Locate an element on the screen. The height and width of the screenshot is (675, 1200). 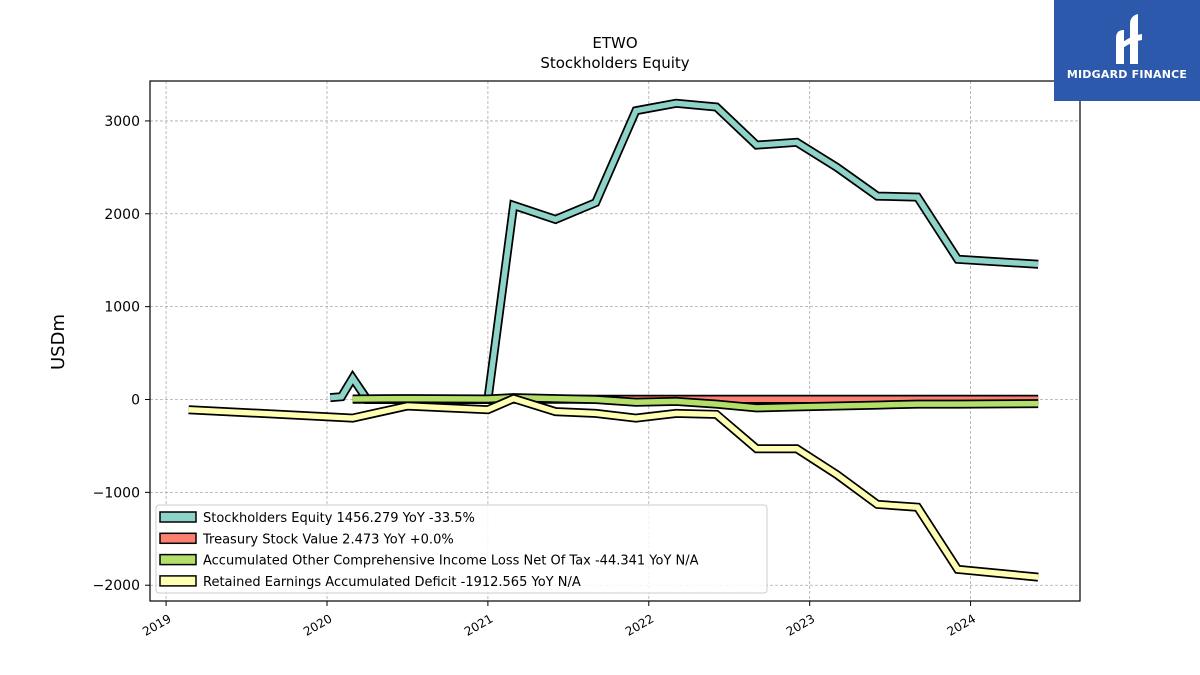
series-accumulated-other-comprehensive-income-loss-net-of-tax is located at coordinates (695, 403).